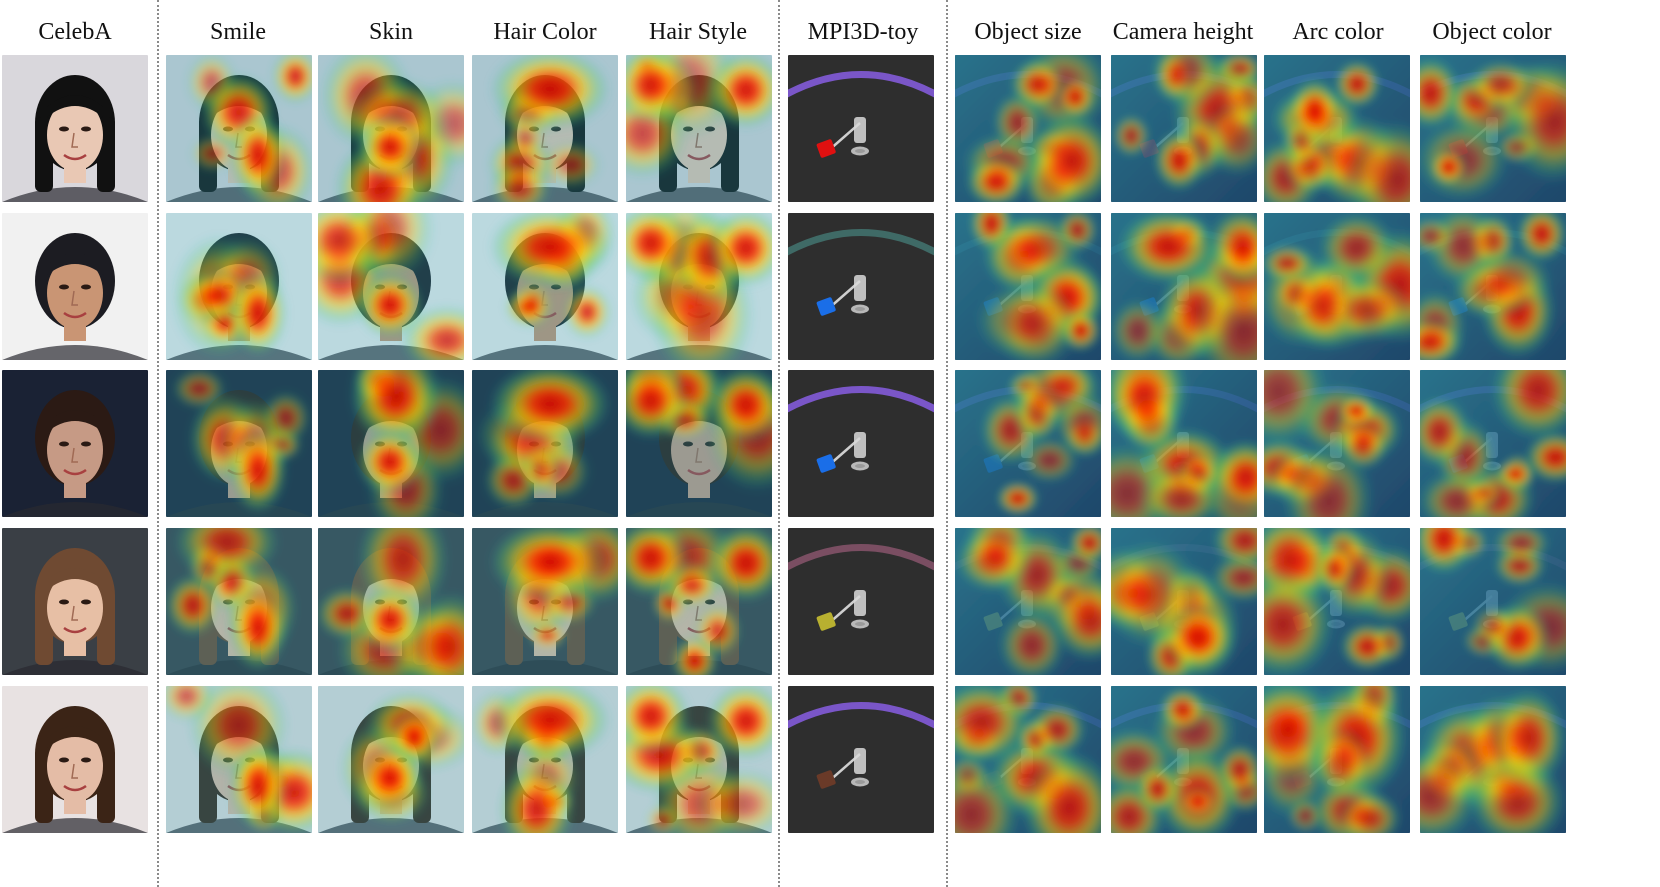 This screenshot has height=887, width=1660. What do you see at coordinates (237, 32) in the screenshot?
I see `column-header-smile: Smile` at bounding box center [237, 32].